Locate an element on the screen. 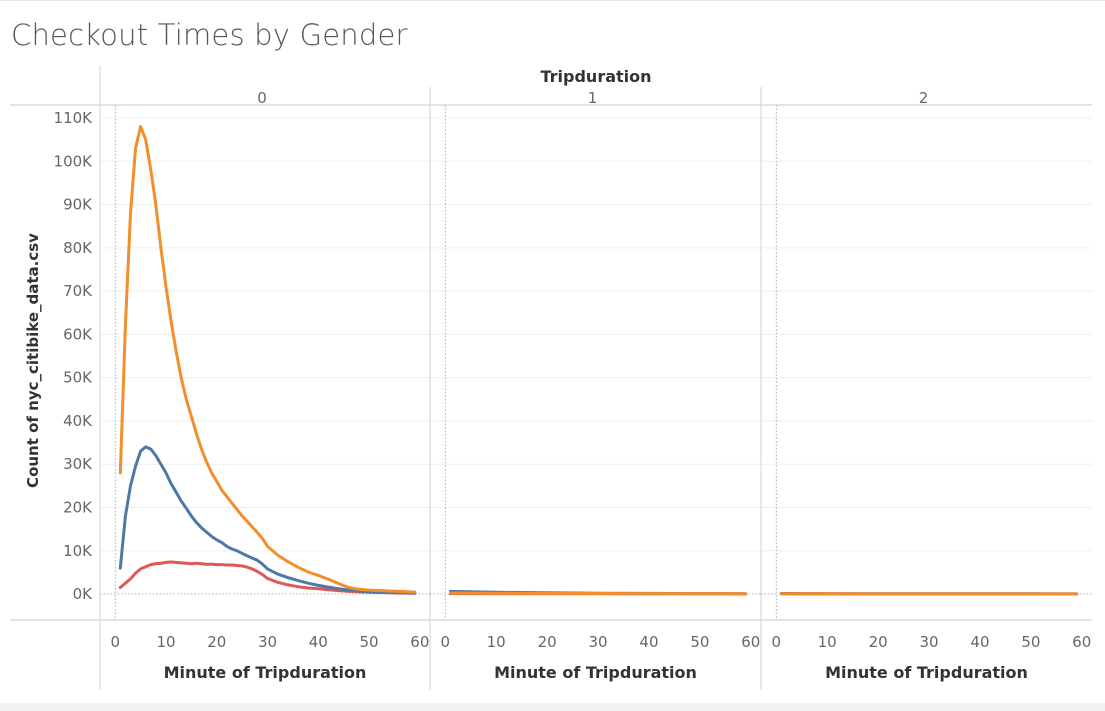  y-tick-label: 50K is located at coordinates (78, 378).